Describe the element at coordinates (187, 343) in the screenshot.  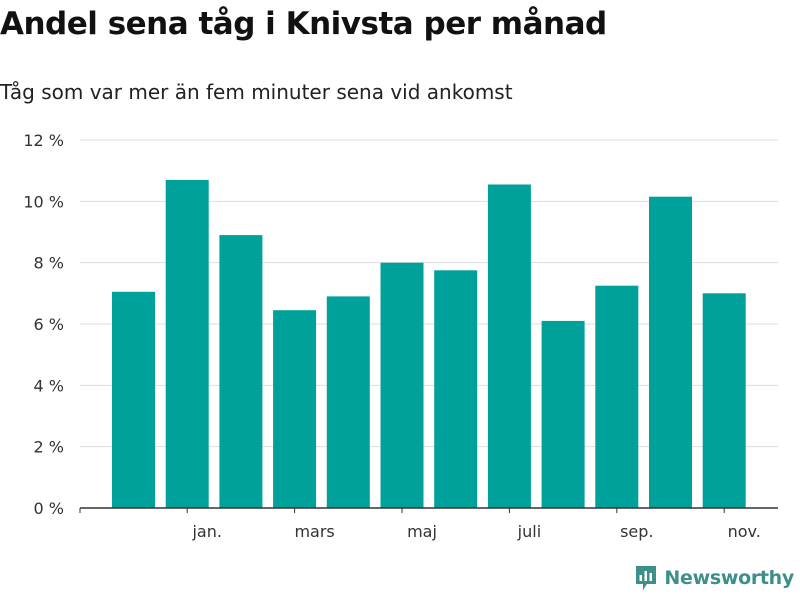
I see `bar-jan` at that location.